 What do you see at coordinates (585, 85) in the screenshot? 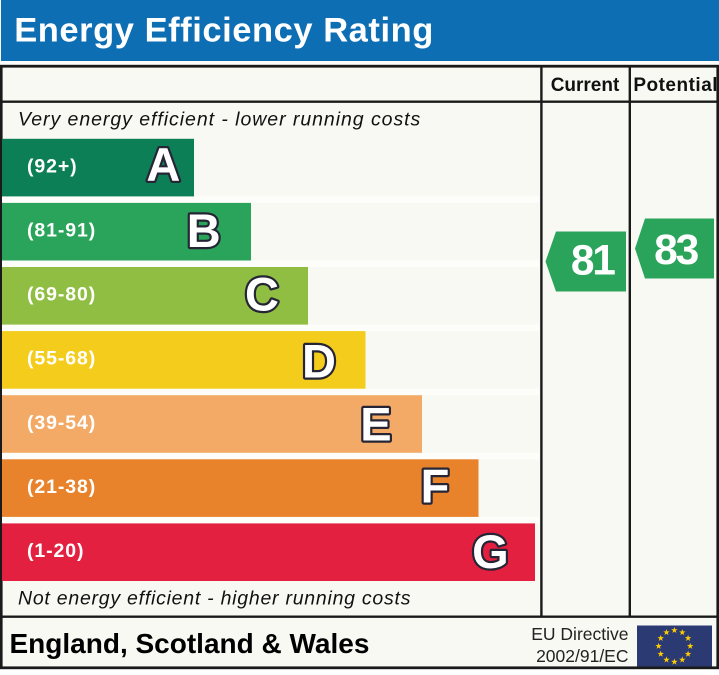
I see `svg-text: Current` at bounding box center [585, 85].